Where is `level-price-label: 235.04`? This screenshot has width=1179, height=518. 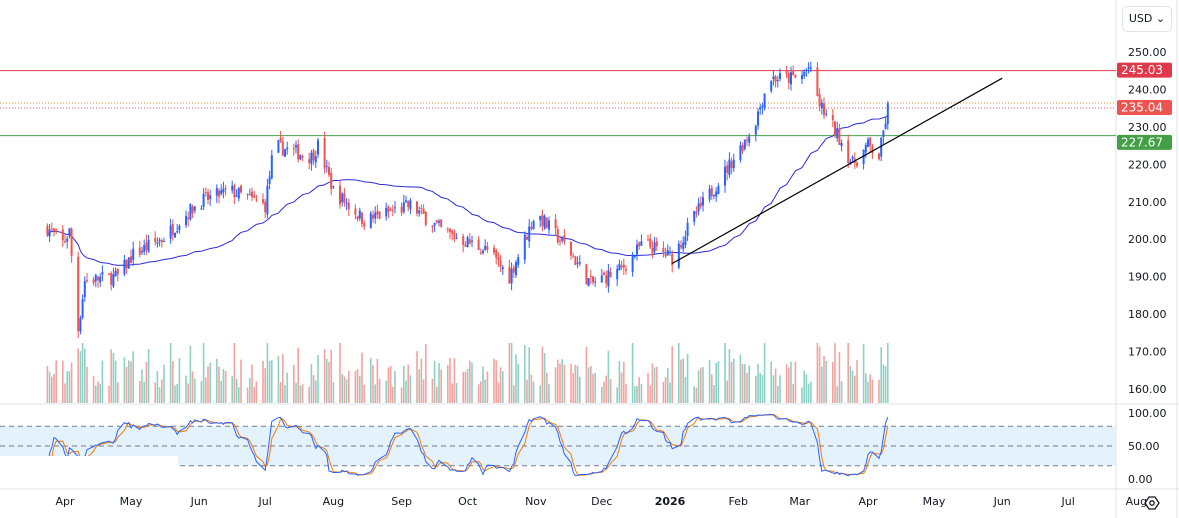 level-price-label: 235.04 is located at coordinates (1142, 108).